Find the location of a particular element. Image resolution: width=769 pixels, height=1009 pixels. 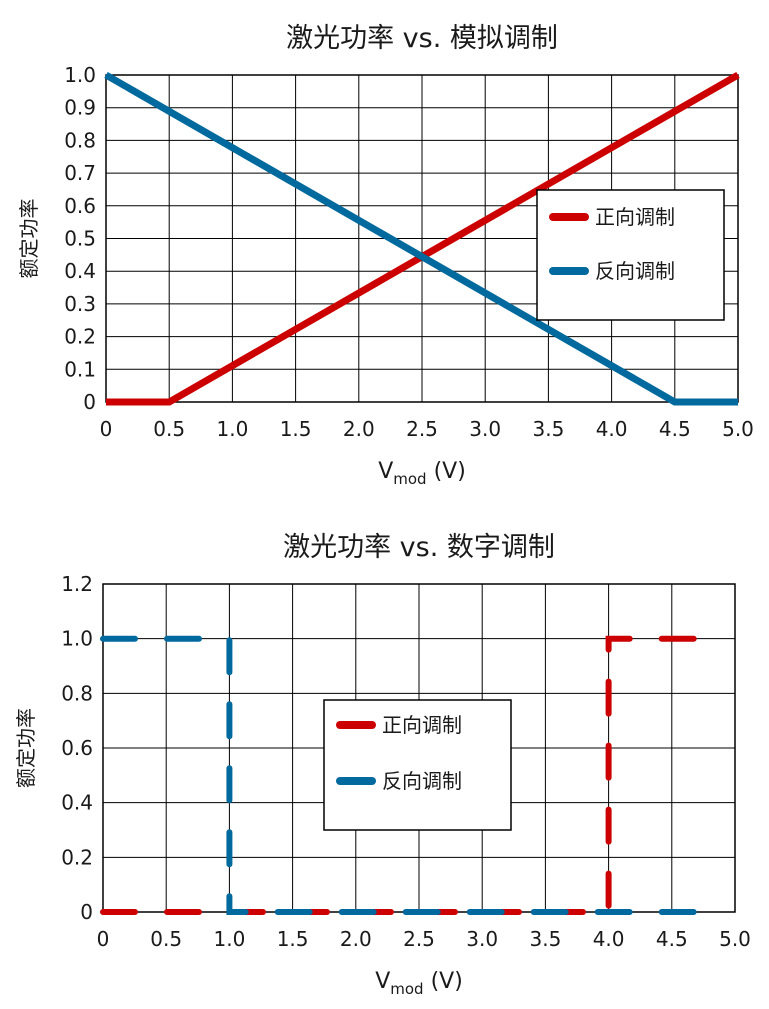

y-tick-label: 0.1 is located at coordinates (80, 369).